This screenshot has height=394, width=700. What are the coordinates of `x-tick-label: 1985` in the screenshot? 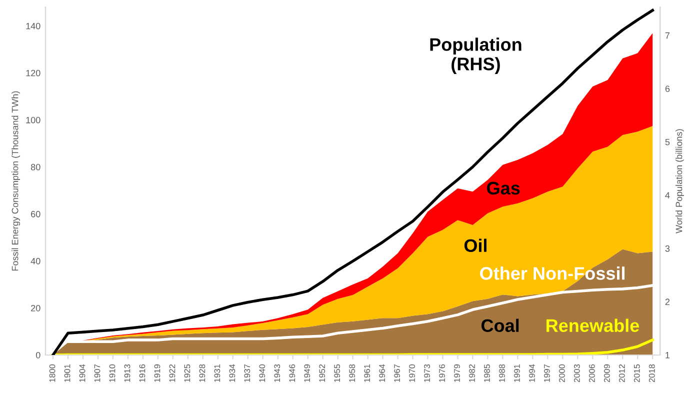 It's located at (487, 373).